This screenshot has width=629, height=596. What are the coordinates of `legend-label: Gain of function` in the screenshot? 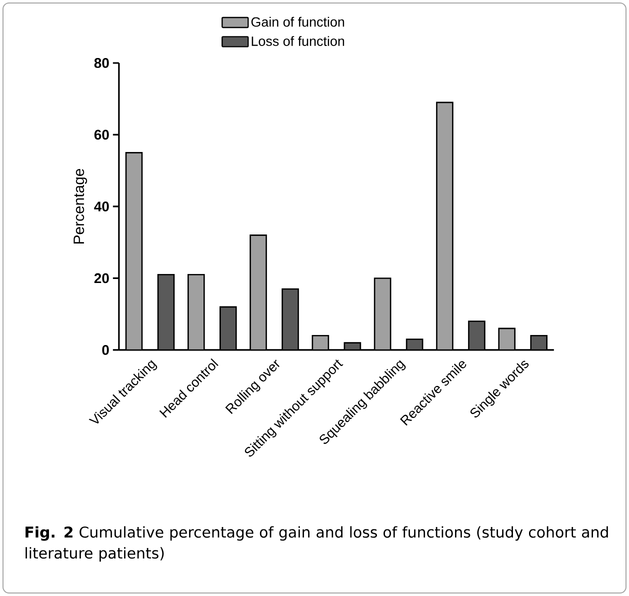 It's located at (297, 21).